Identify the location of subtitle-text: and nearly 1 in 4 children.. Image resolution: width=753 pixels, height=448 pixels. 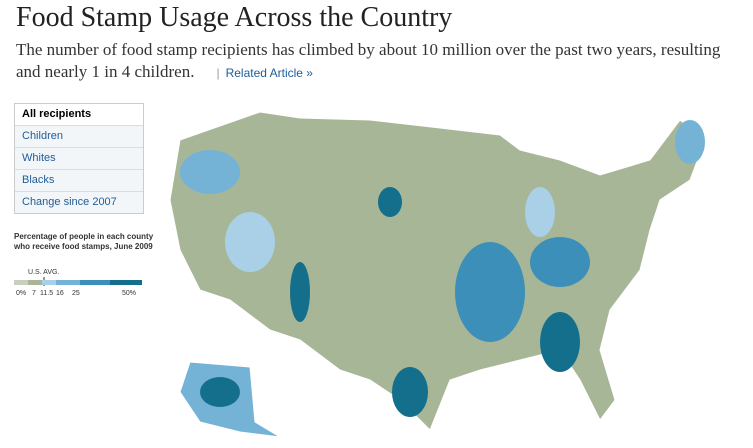
(105, 71).